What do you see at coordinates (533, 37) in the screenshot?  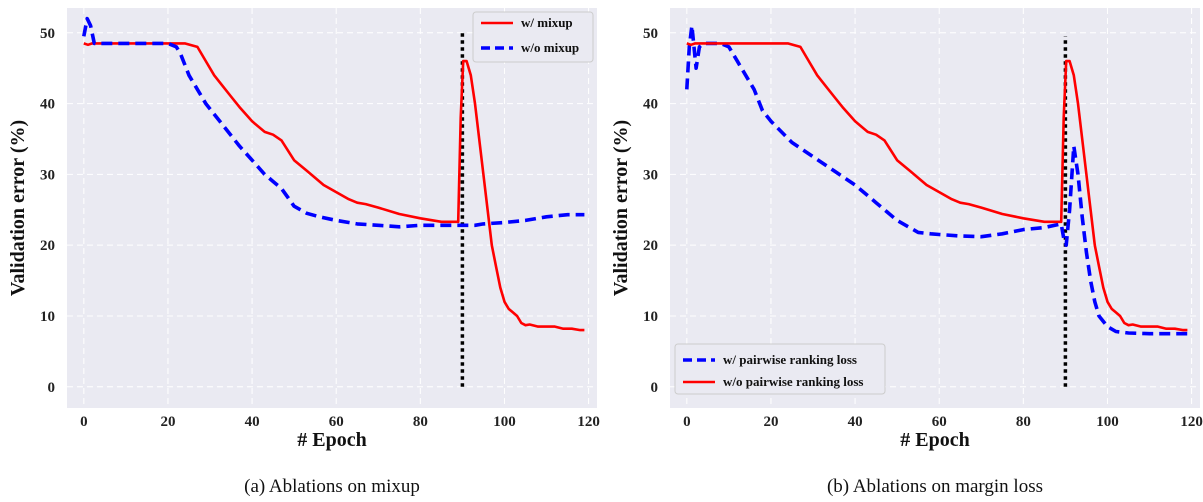 I see `legend: w/ mixup w/o mixup` at bounding box center [533, 37].